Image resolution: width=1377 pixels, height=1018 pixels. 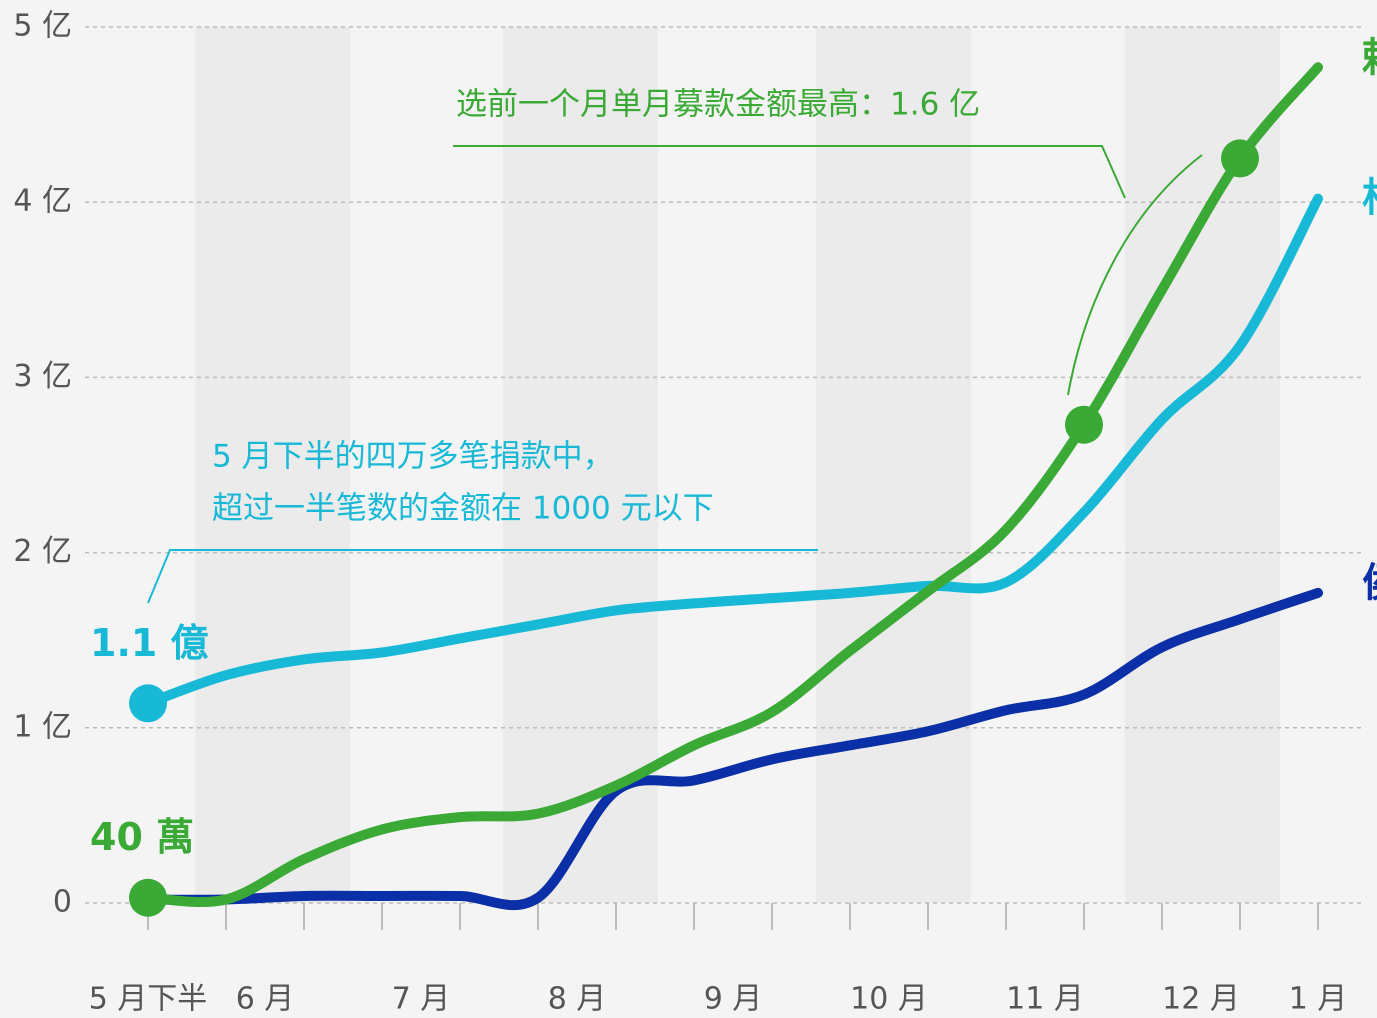 I want to click on y-tick-label: 5 亿, so click(x=42, y=26).